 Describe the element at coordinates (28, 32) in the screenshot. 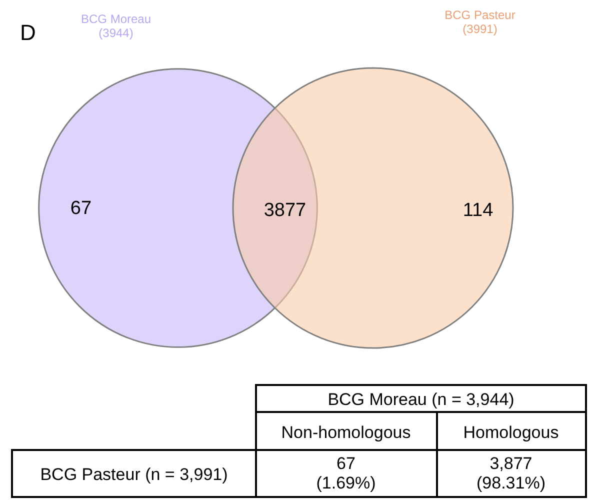

I see `text: D` at that location.